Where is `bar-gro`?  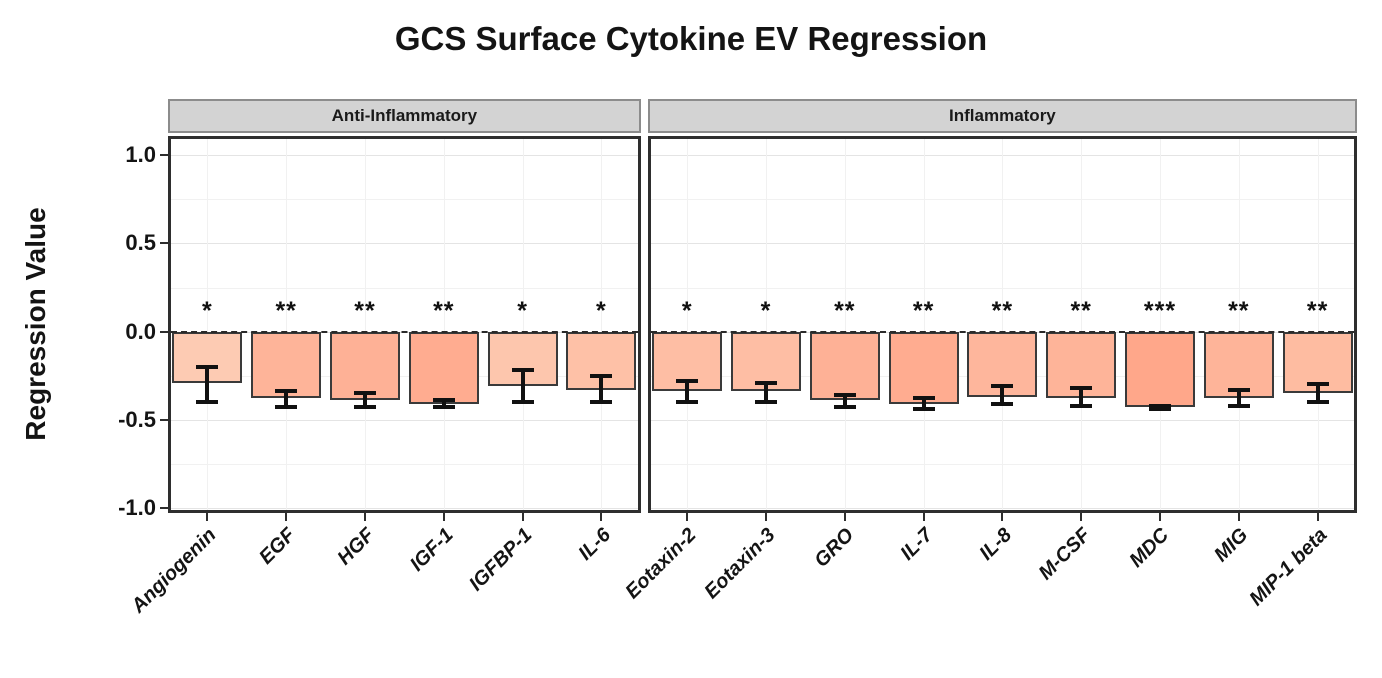 bar-gro is located at coordinates (844, 366).